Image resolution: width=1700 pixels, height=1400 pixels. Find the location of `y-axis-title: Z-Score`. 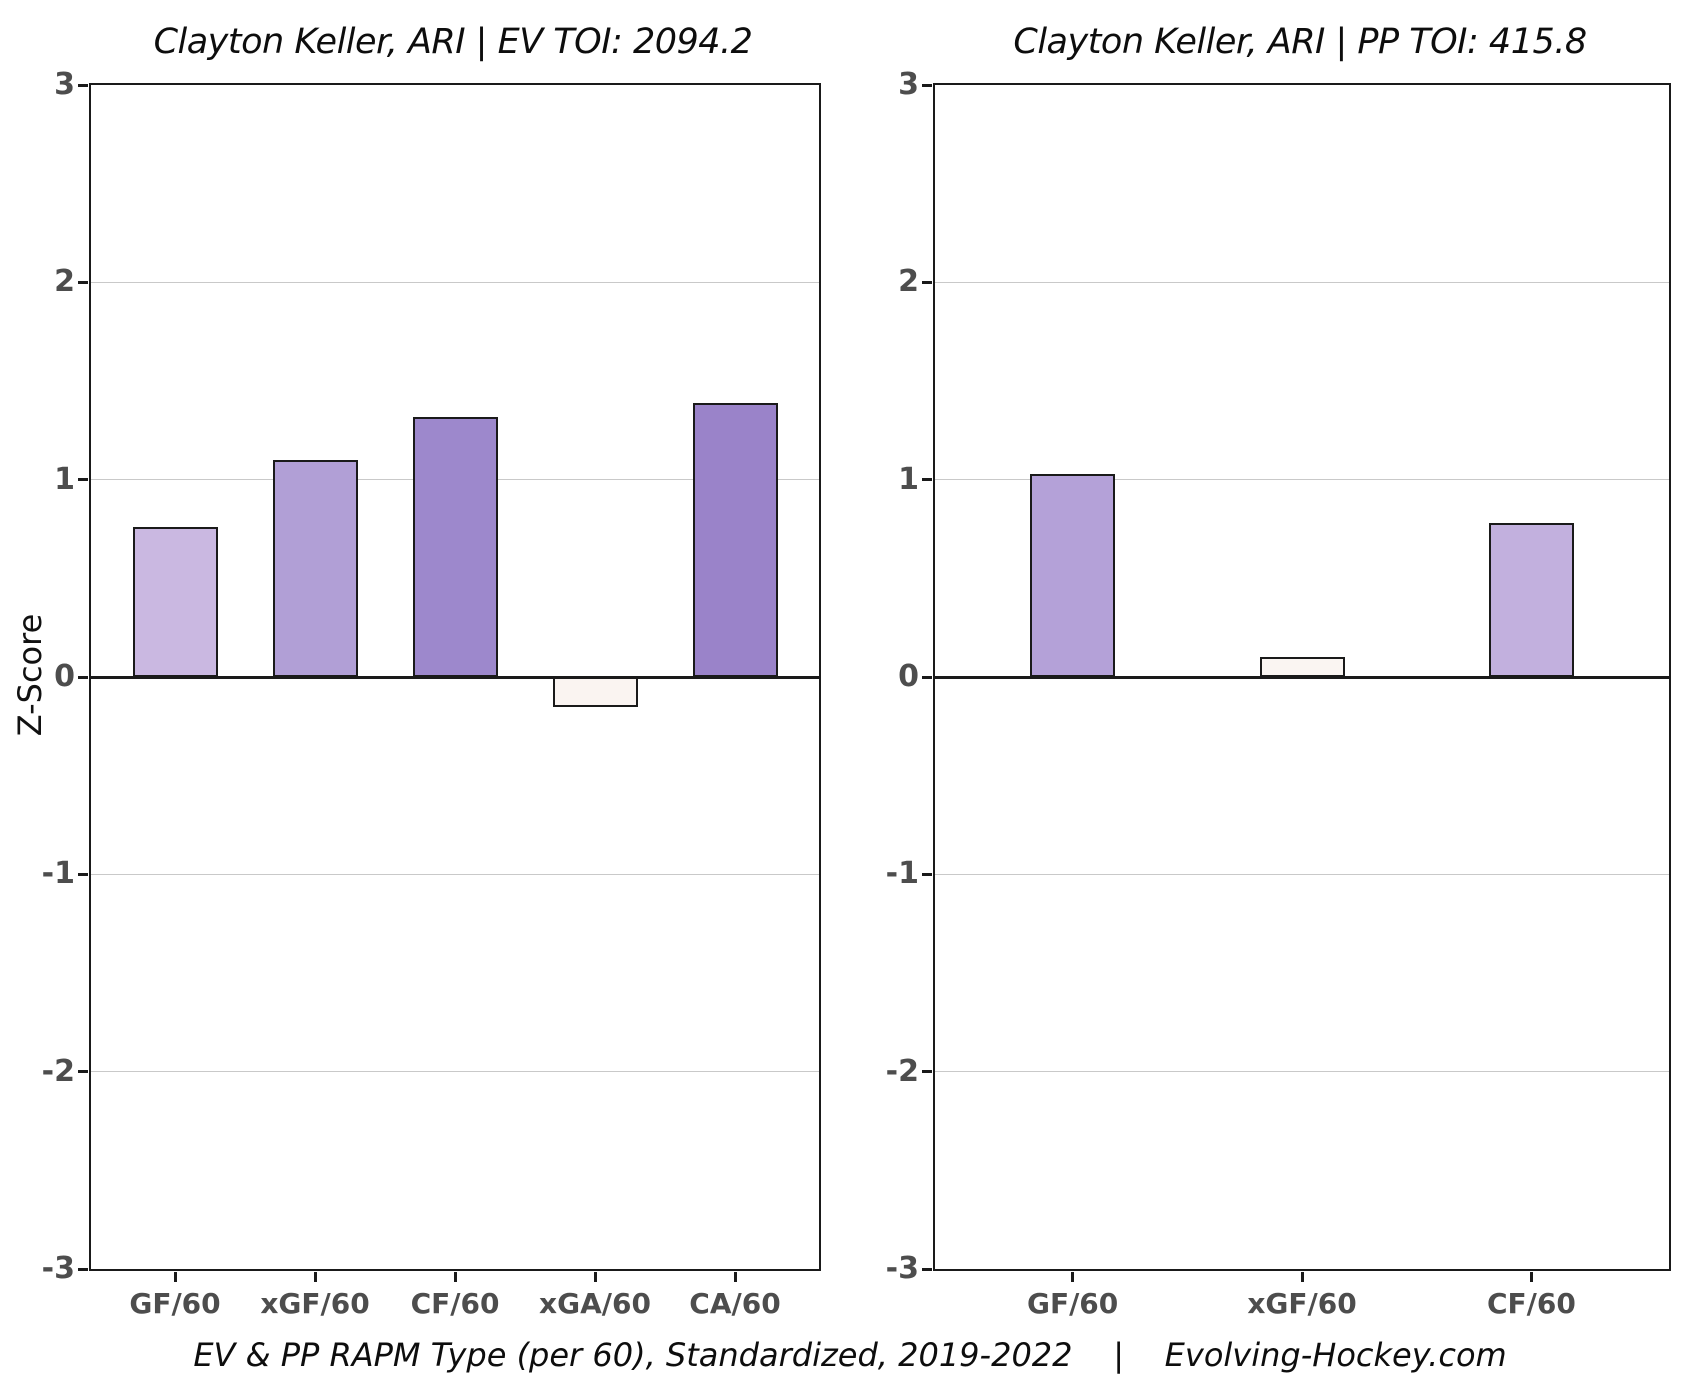

y-axis-title: Z-Score is located at coordinates (30, 675).